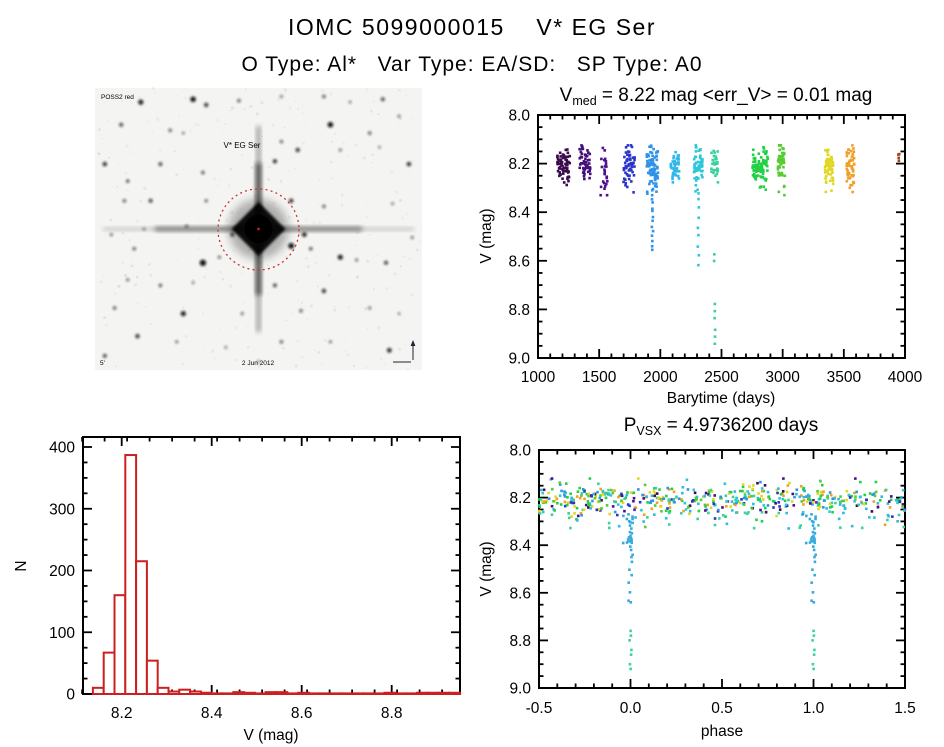 The width and height of the screenshot is (944, 747). I want to click on aperture-circle, so click(258, 229).